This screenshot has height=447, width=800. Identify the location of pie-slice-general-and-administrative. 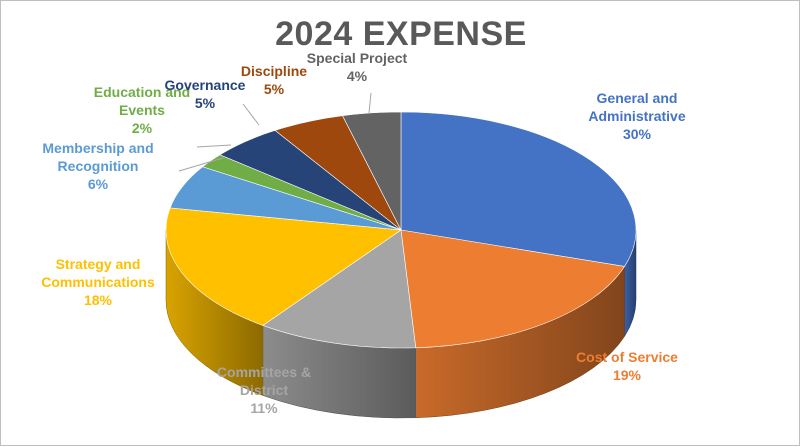
(518, 189).